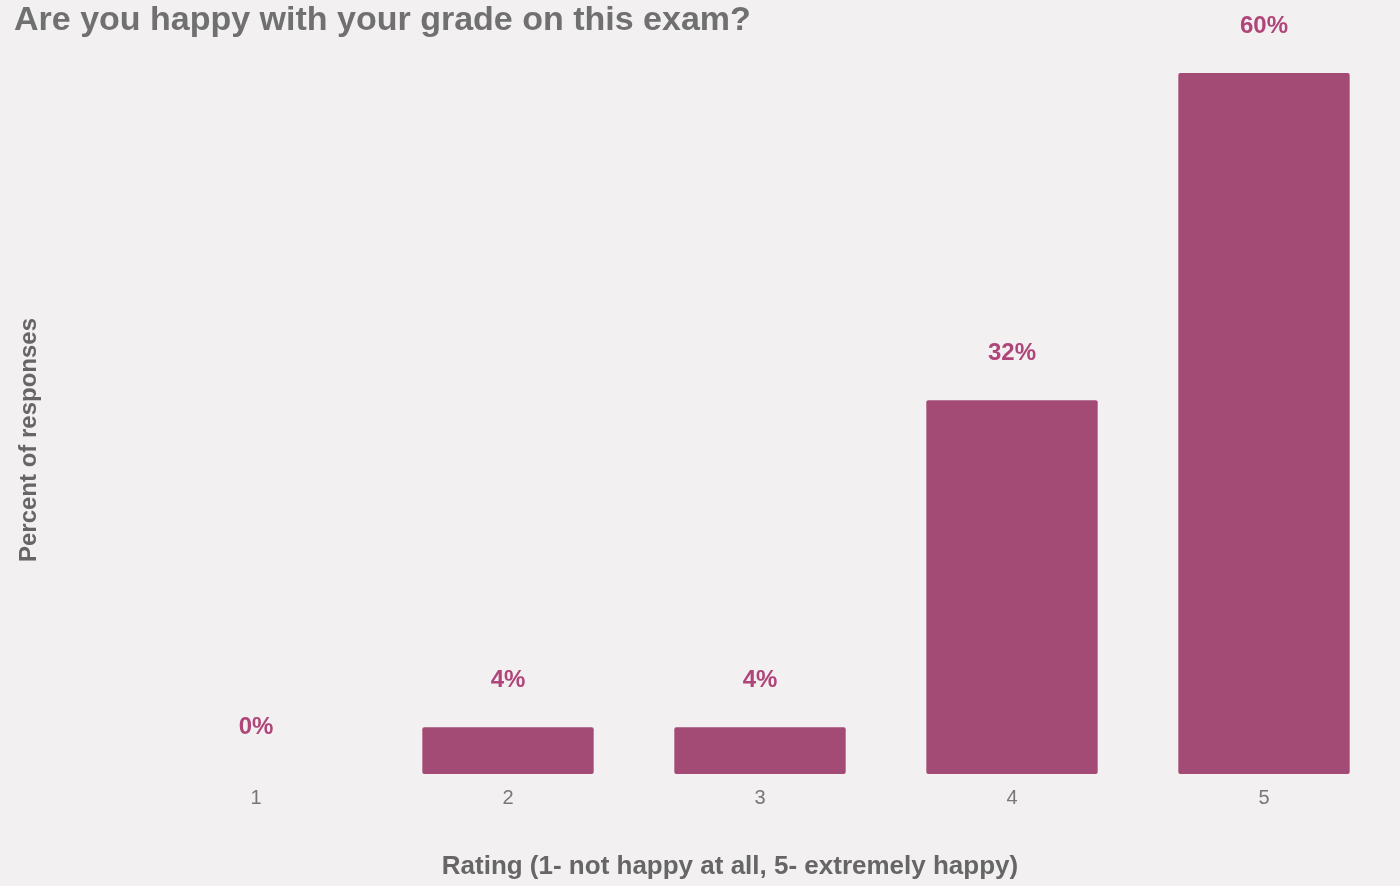  I want to click on y-axis-title: Percent of responses, so click(27, 440).